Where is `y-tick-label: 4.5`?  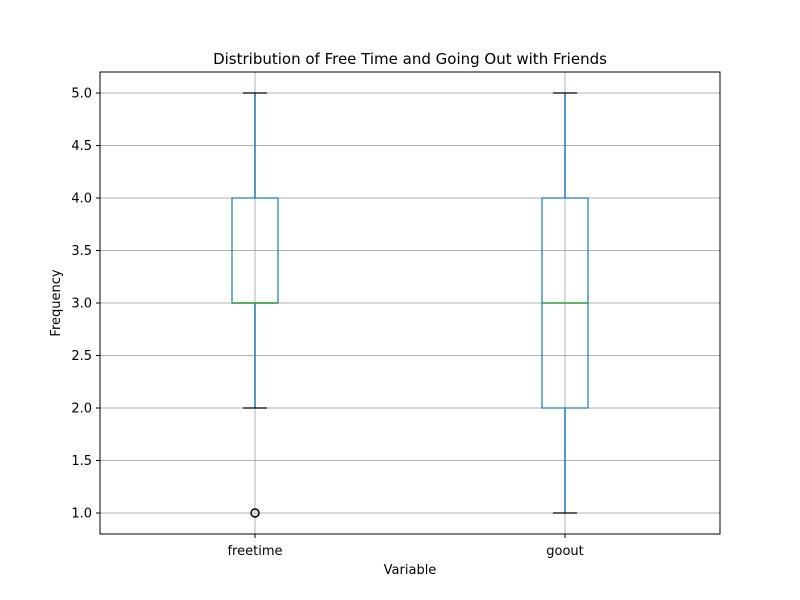 y-tick-label: 4.5 is located at coordinates (81, 146).